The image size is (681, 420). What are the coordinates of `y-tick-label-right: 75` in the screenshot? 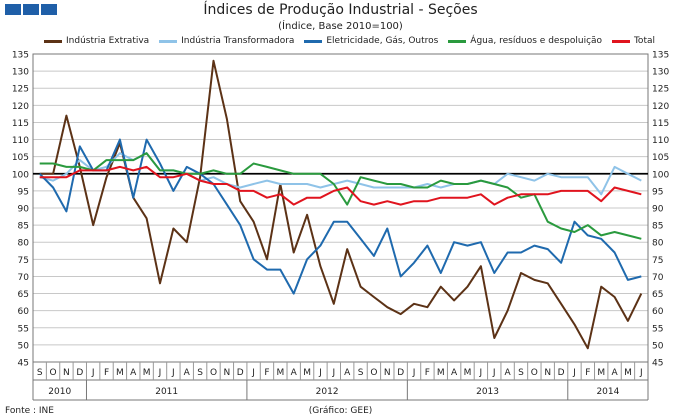 It's located at (657, 261).